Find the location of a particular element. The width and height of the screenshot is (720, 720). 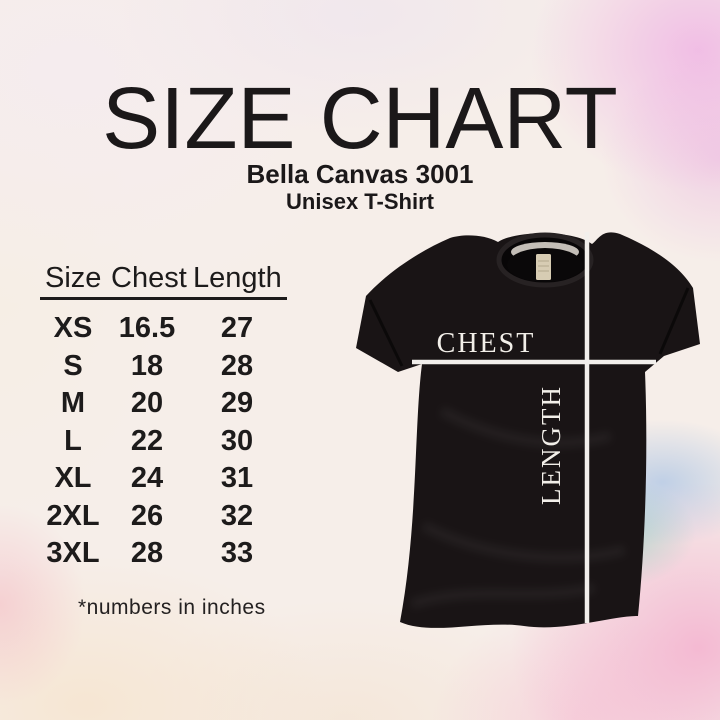

cell-size: XL is located at coordinates (73, 478).